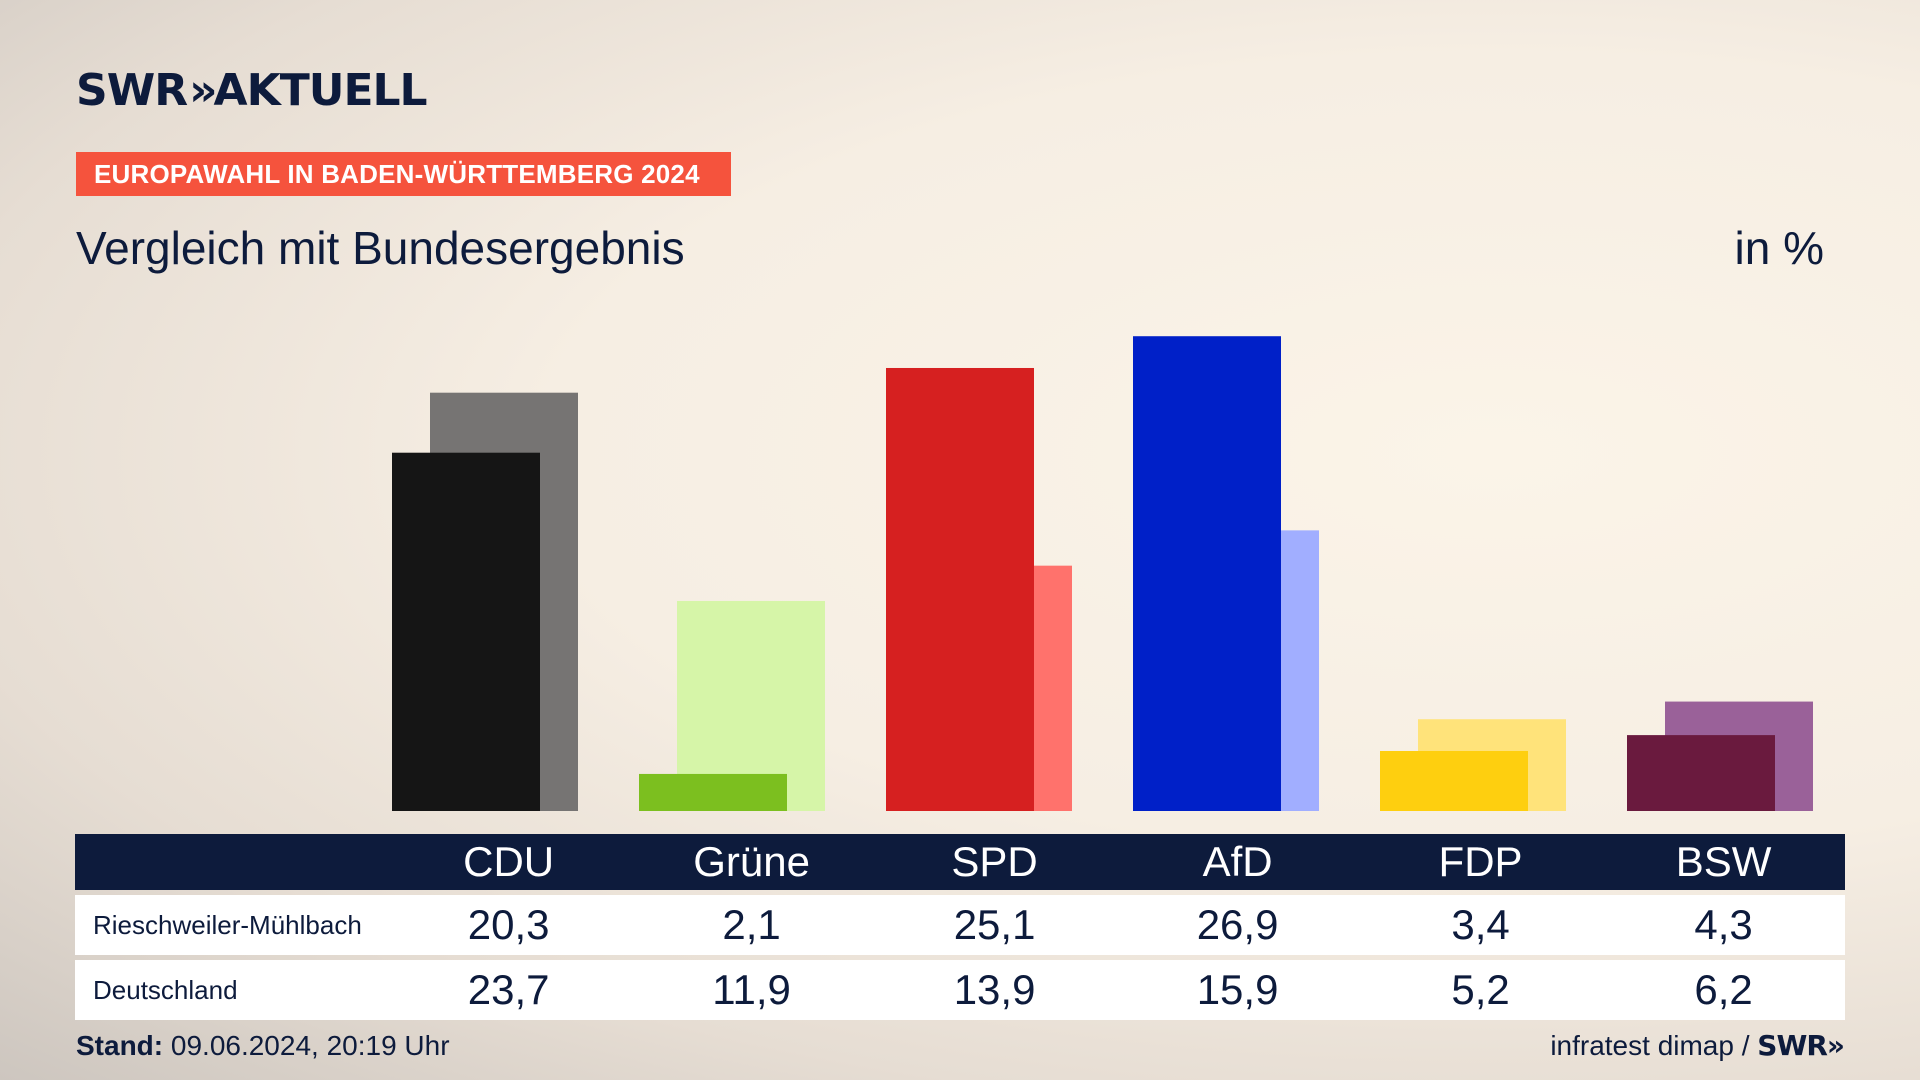 The width and height of the screenshot is (1920, 1080). Describe the element at coordinates (1207, 573) in the screenshot. I see `bar-rieschweiler-afd` at that location.